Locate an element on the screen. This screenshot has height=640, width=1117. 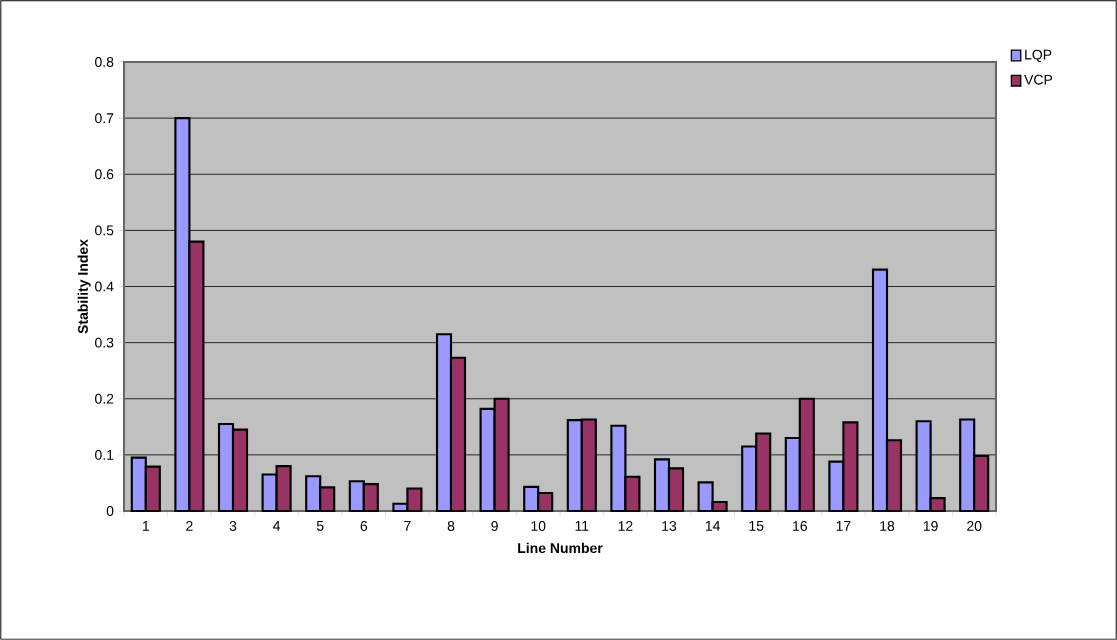
x-tick-label: 5 is located at coordinates (320, 526).